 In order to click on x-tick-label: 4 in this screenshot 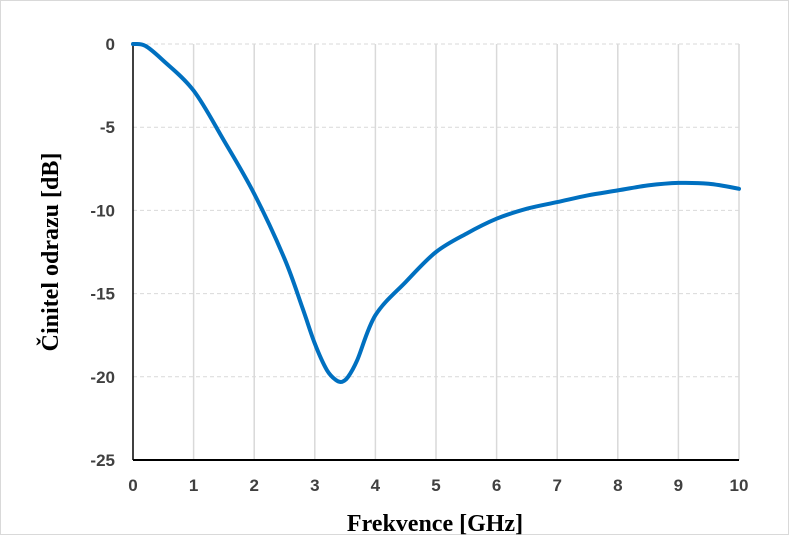, I will do `click(376, 485)`.